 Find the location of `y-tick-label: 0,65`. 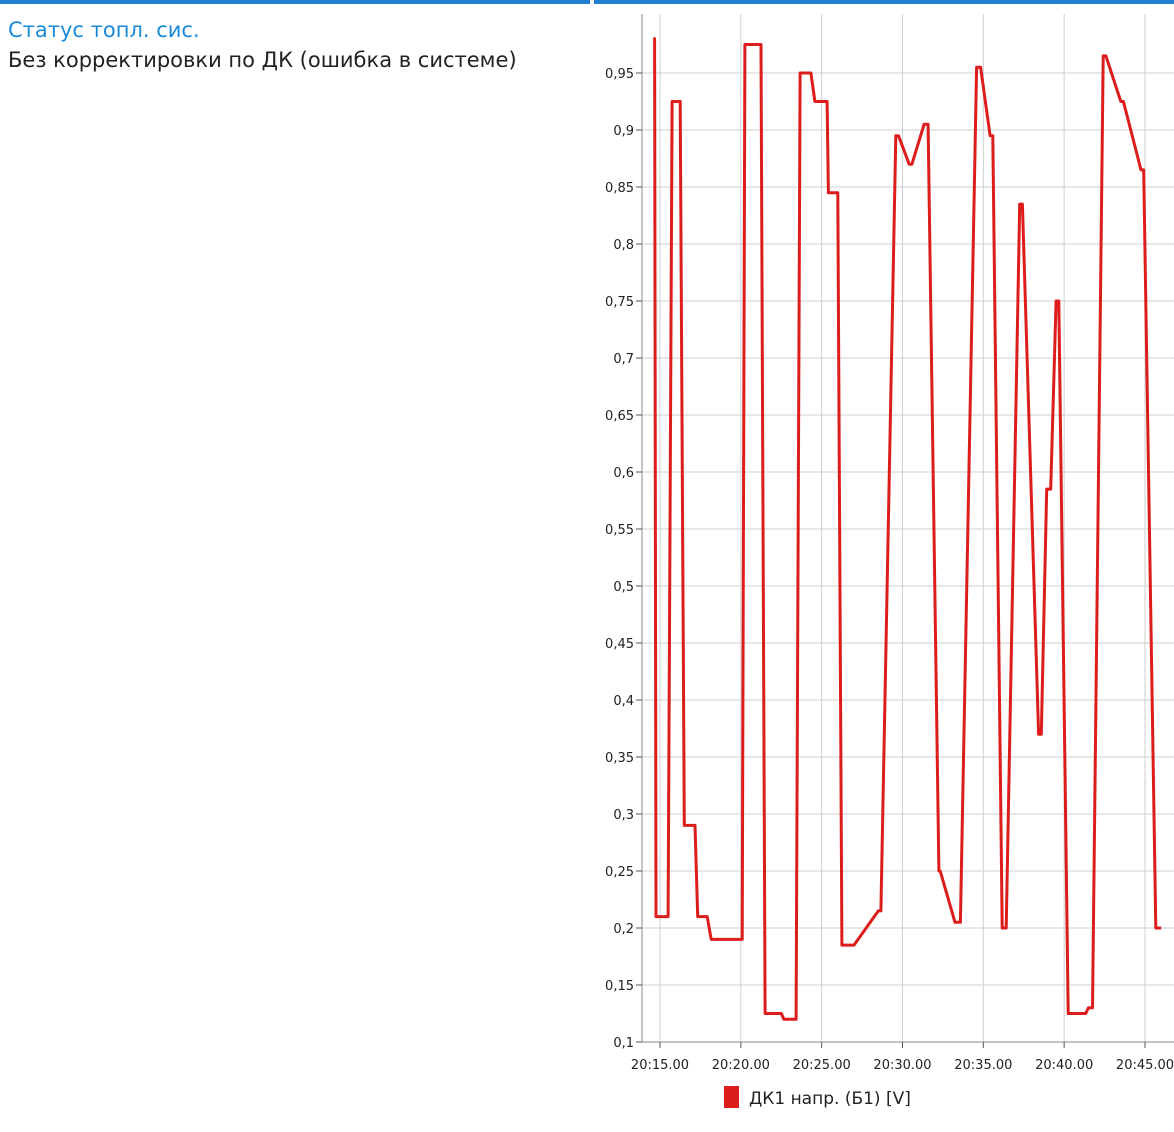

y-tick-label: 0,65 is located at coordinates (619, 416).